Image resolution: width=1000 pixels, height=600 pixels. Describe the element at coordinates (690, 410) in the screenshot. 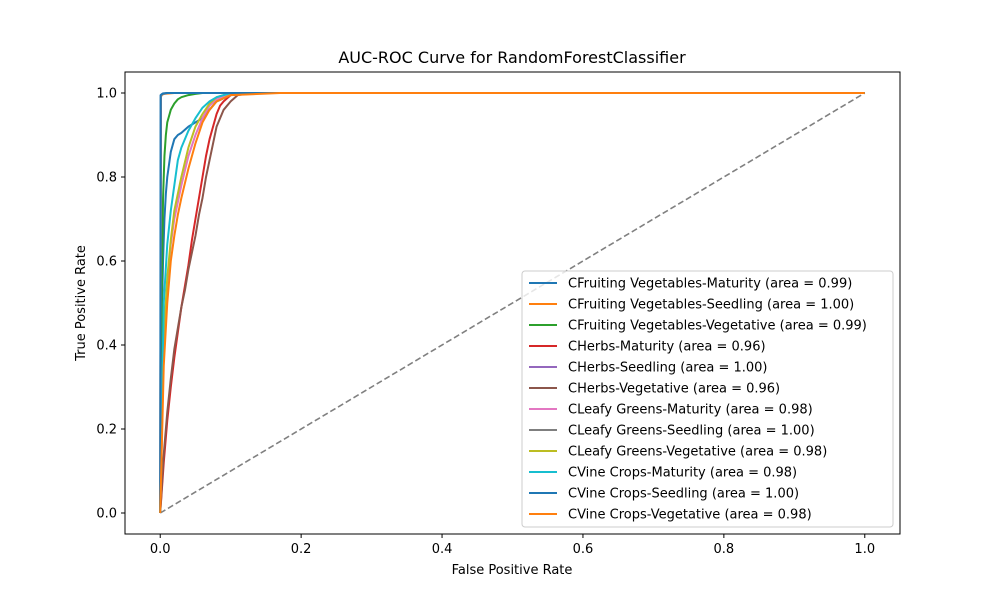

I see `legend-label: CLeafy Greens-Maturity (area = 0.98)` at that location.